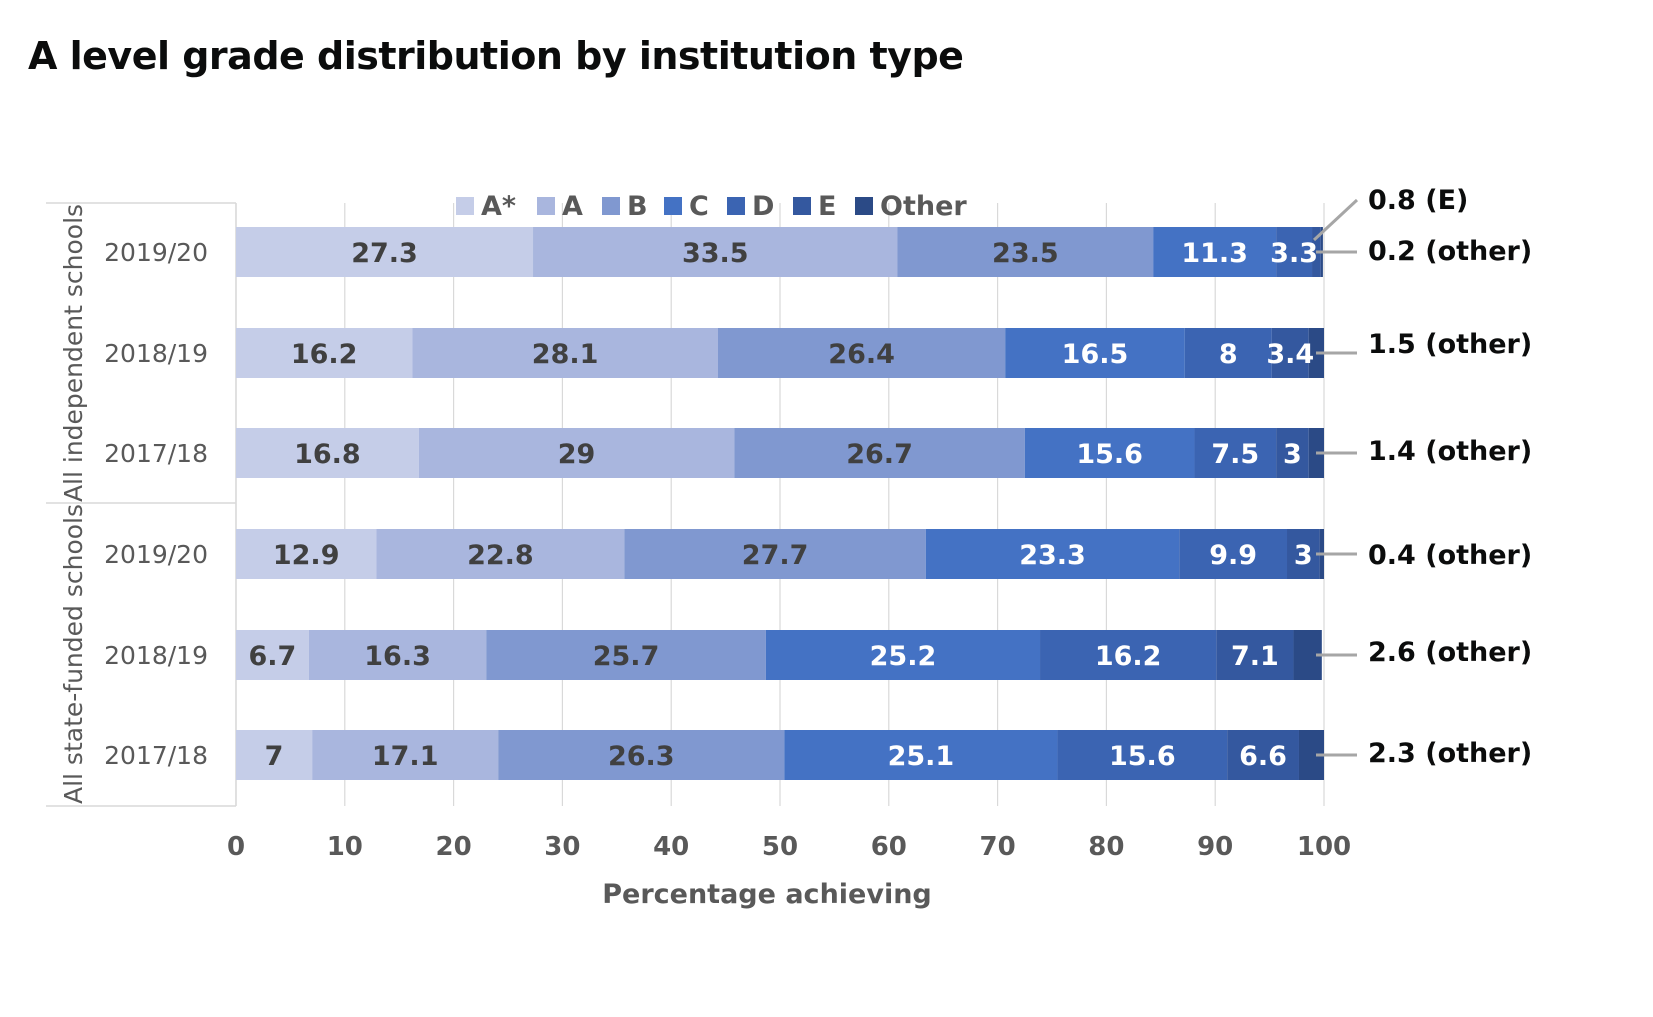 The width and height of the screenshot is (1653, 1017). I want to click on data-label: 26.7, so click(879, 454).